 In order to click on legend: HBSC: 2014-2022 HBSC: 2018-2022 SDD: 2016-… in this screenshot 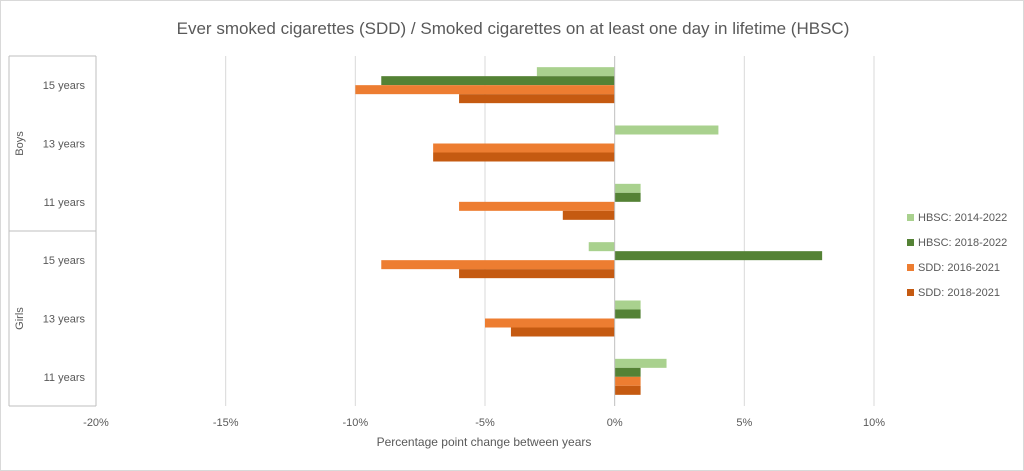, I will do `click(957, 255)`.